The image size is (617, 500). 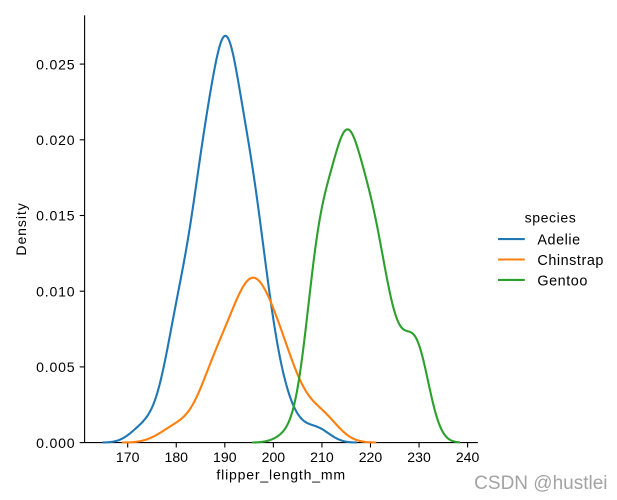 I want to click on svg-text: 0.015, so click(x=55, y=216).